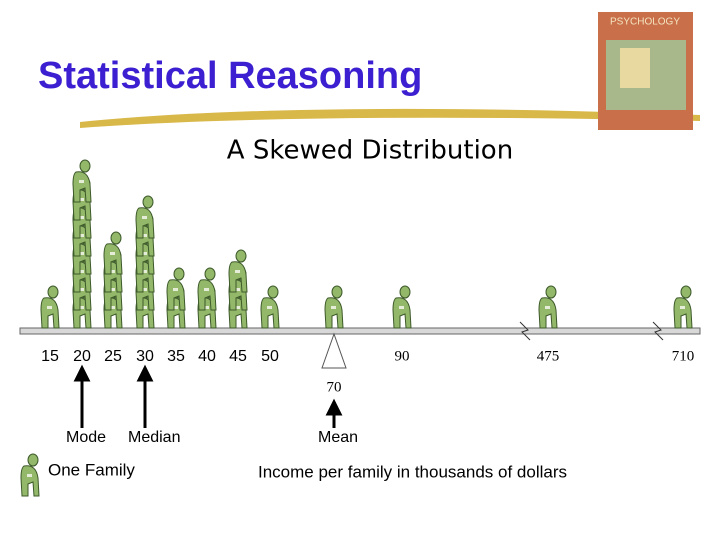 This screenshot has height=540, width=720. I want to click on x-tick-label: 25, so click(113, 356).